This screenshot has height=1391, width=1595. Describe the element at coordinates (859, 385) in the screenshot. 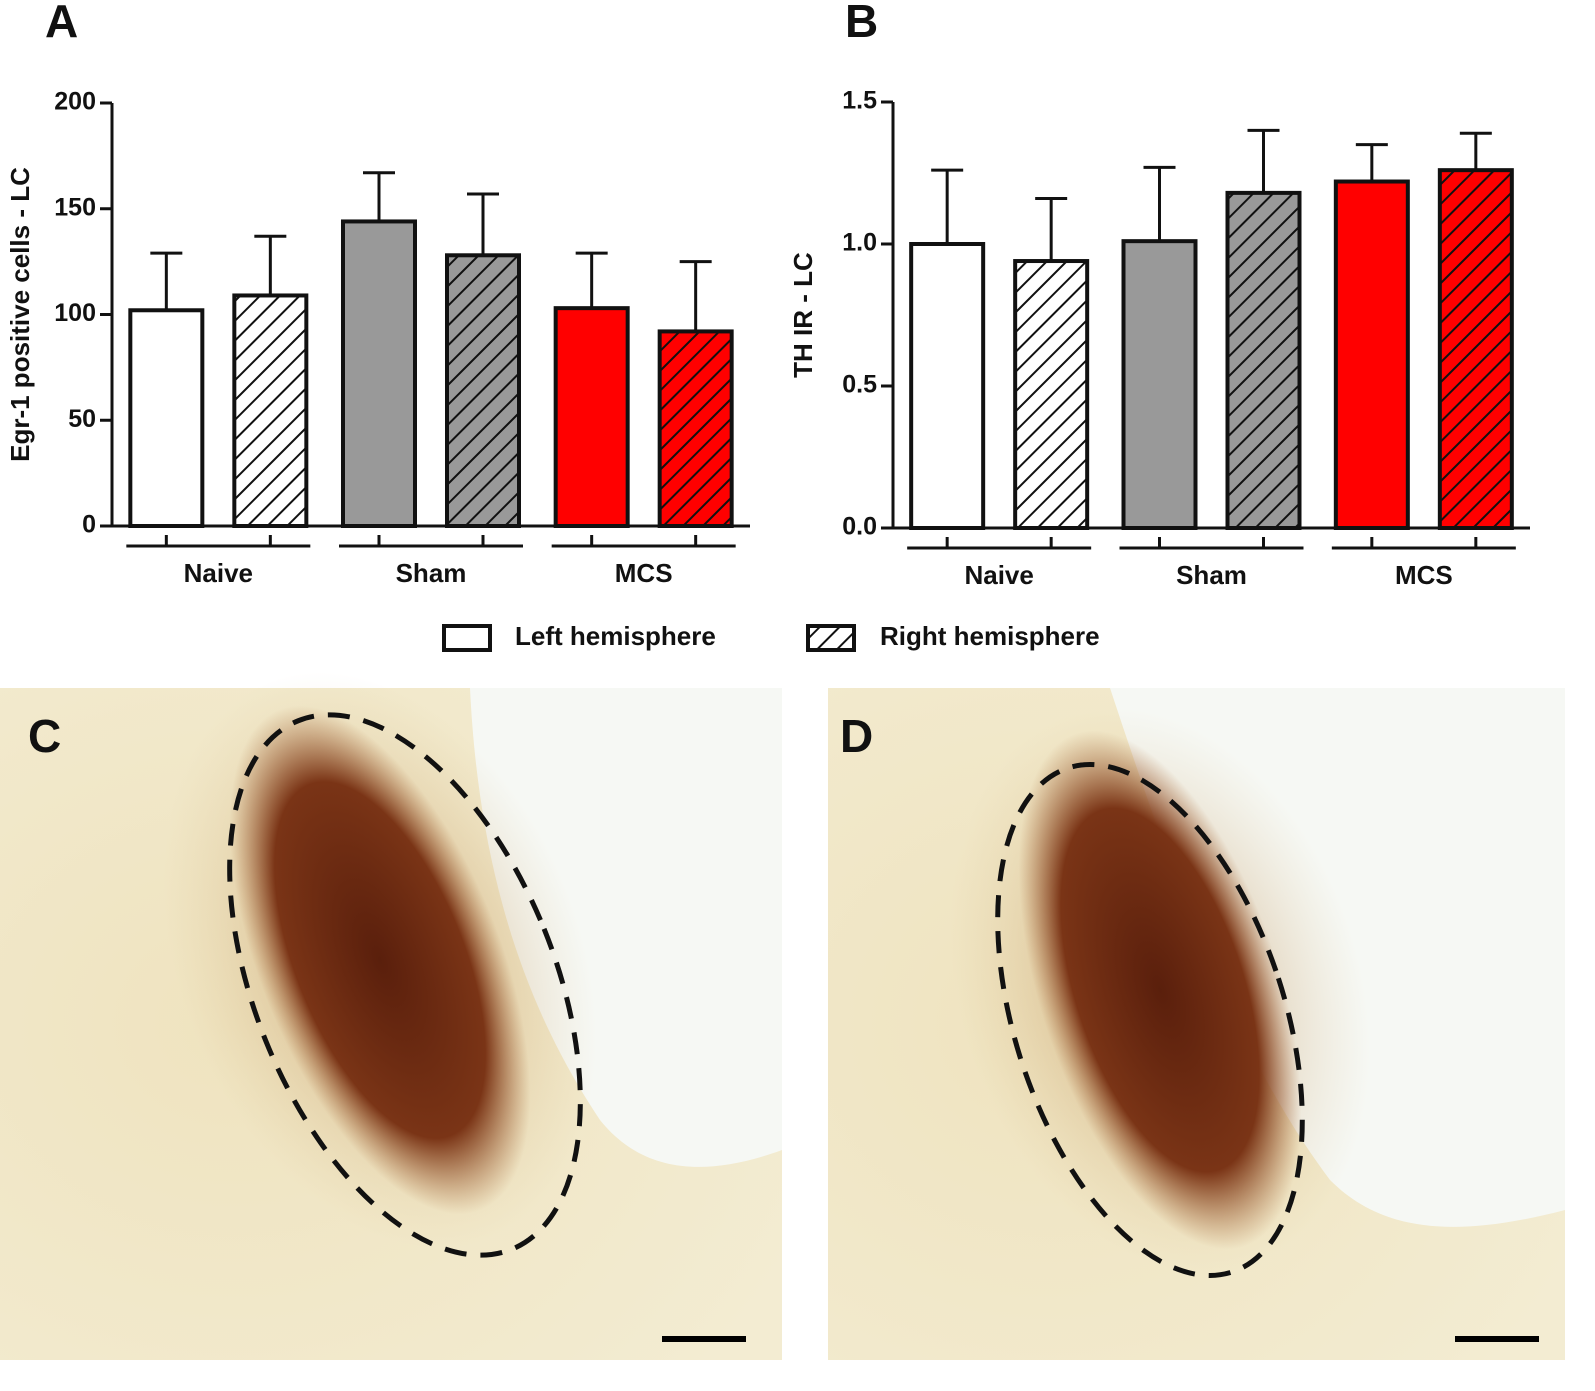

I see `y-tick-label: 0.5` at that location.